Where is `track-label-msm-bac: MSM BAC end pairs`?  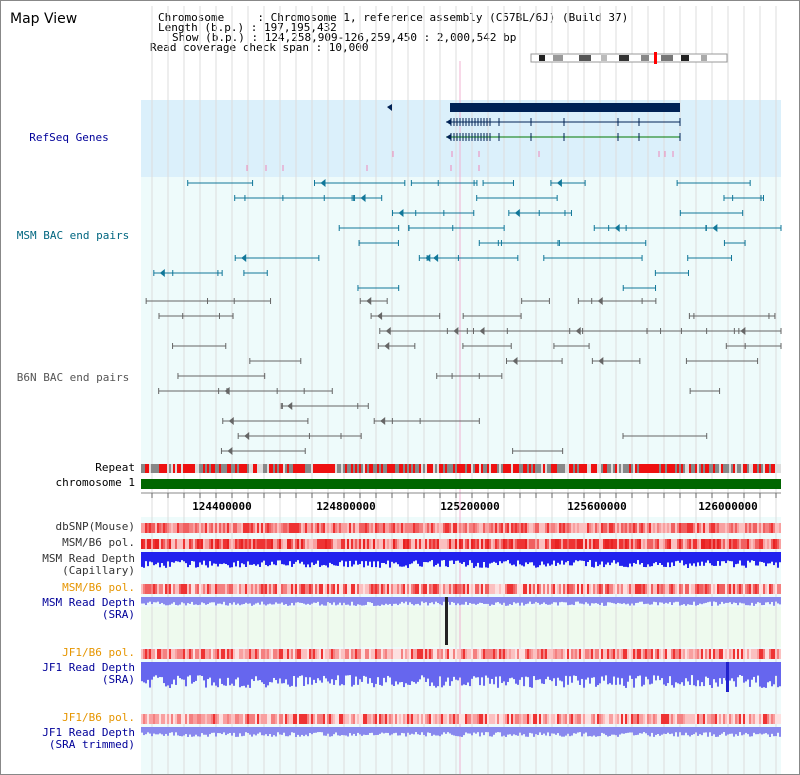
track-label-msm-bac: MSM BAC end pairs is located at coordinates (73, 235).